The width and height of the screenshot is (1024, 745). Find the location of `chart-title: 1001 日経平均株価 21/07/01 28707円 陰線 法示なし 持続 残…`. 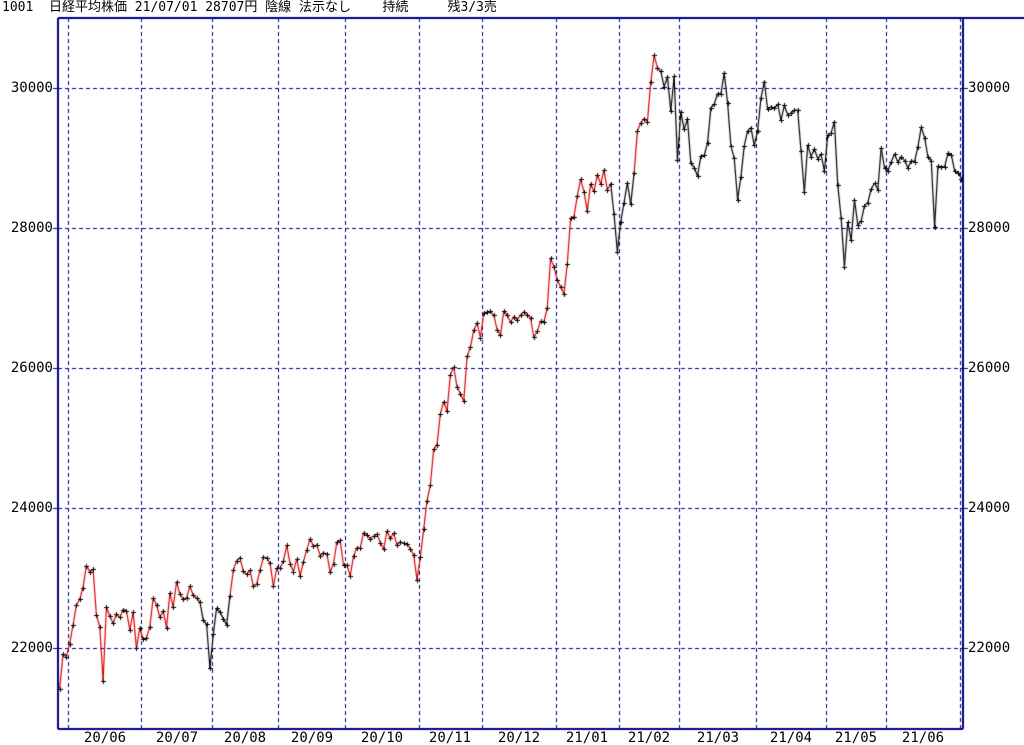

chart-title: 1001 日経平均株価 21/07/01 28707円 陰線 法示なし 持続 残… is located at coordinates (249, 7).